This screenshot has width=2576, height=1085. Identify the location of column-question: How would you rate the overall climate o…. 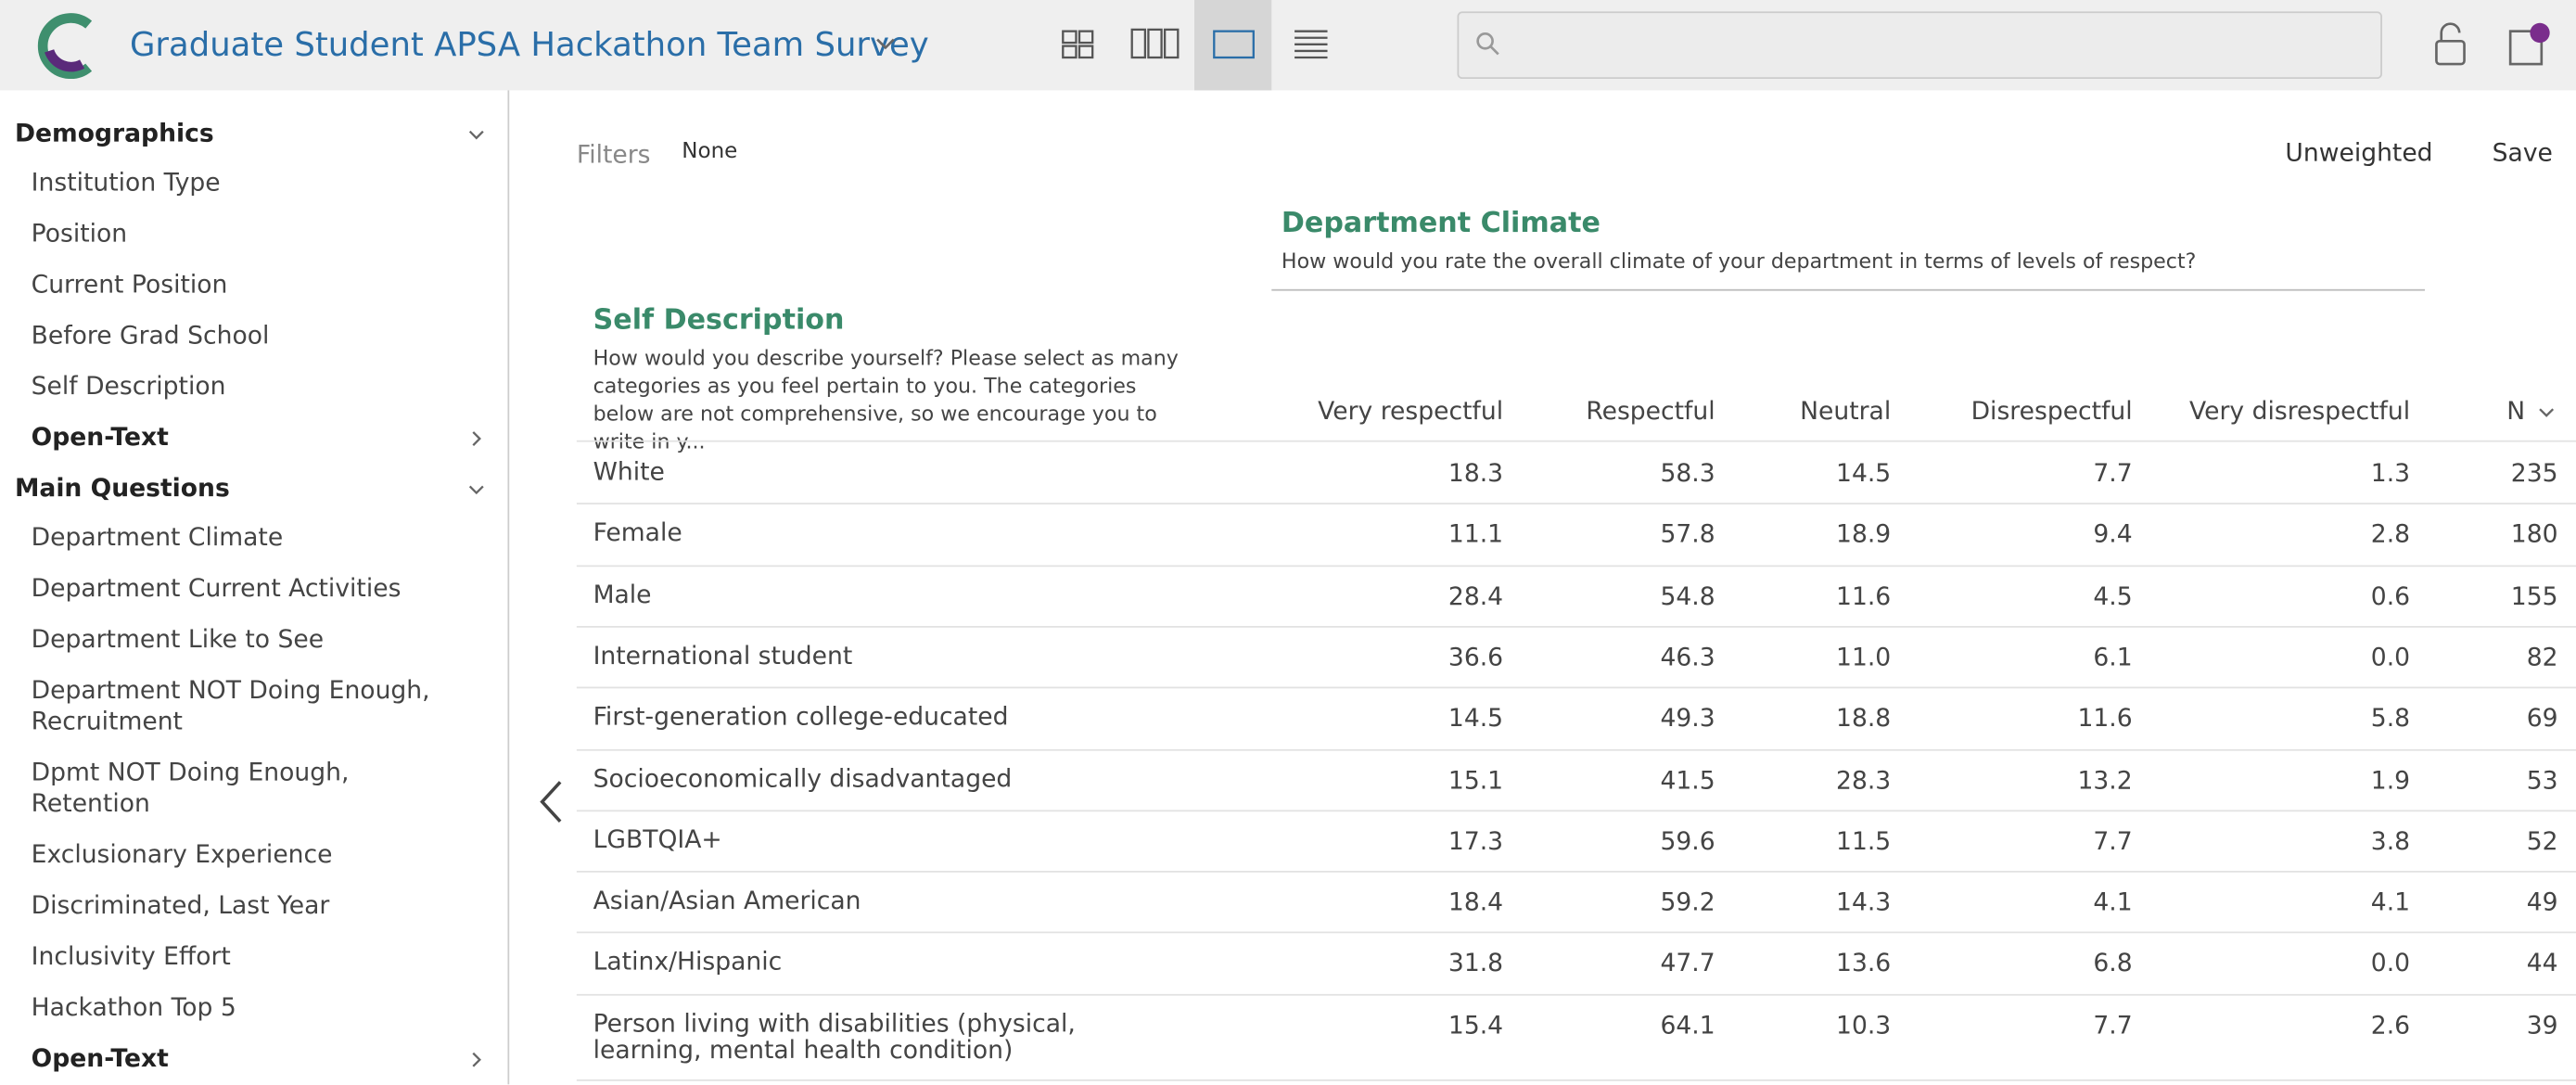
(1739, 261).